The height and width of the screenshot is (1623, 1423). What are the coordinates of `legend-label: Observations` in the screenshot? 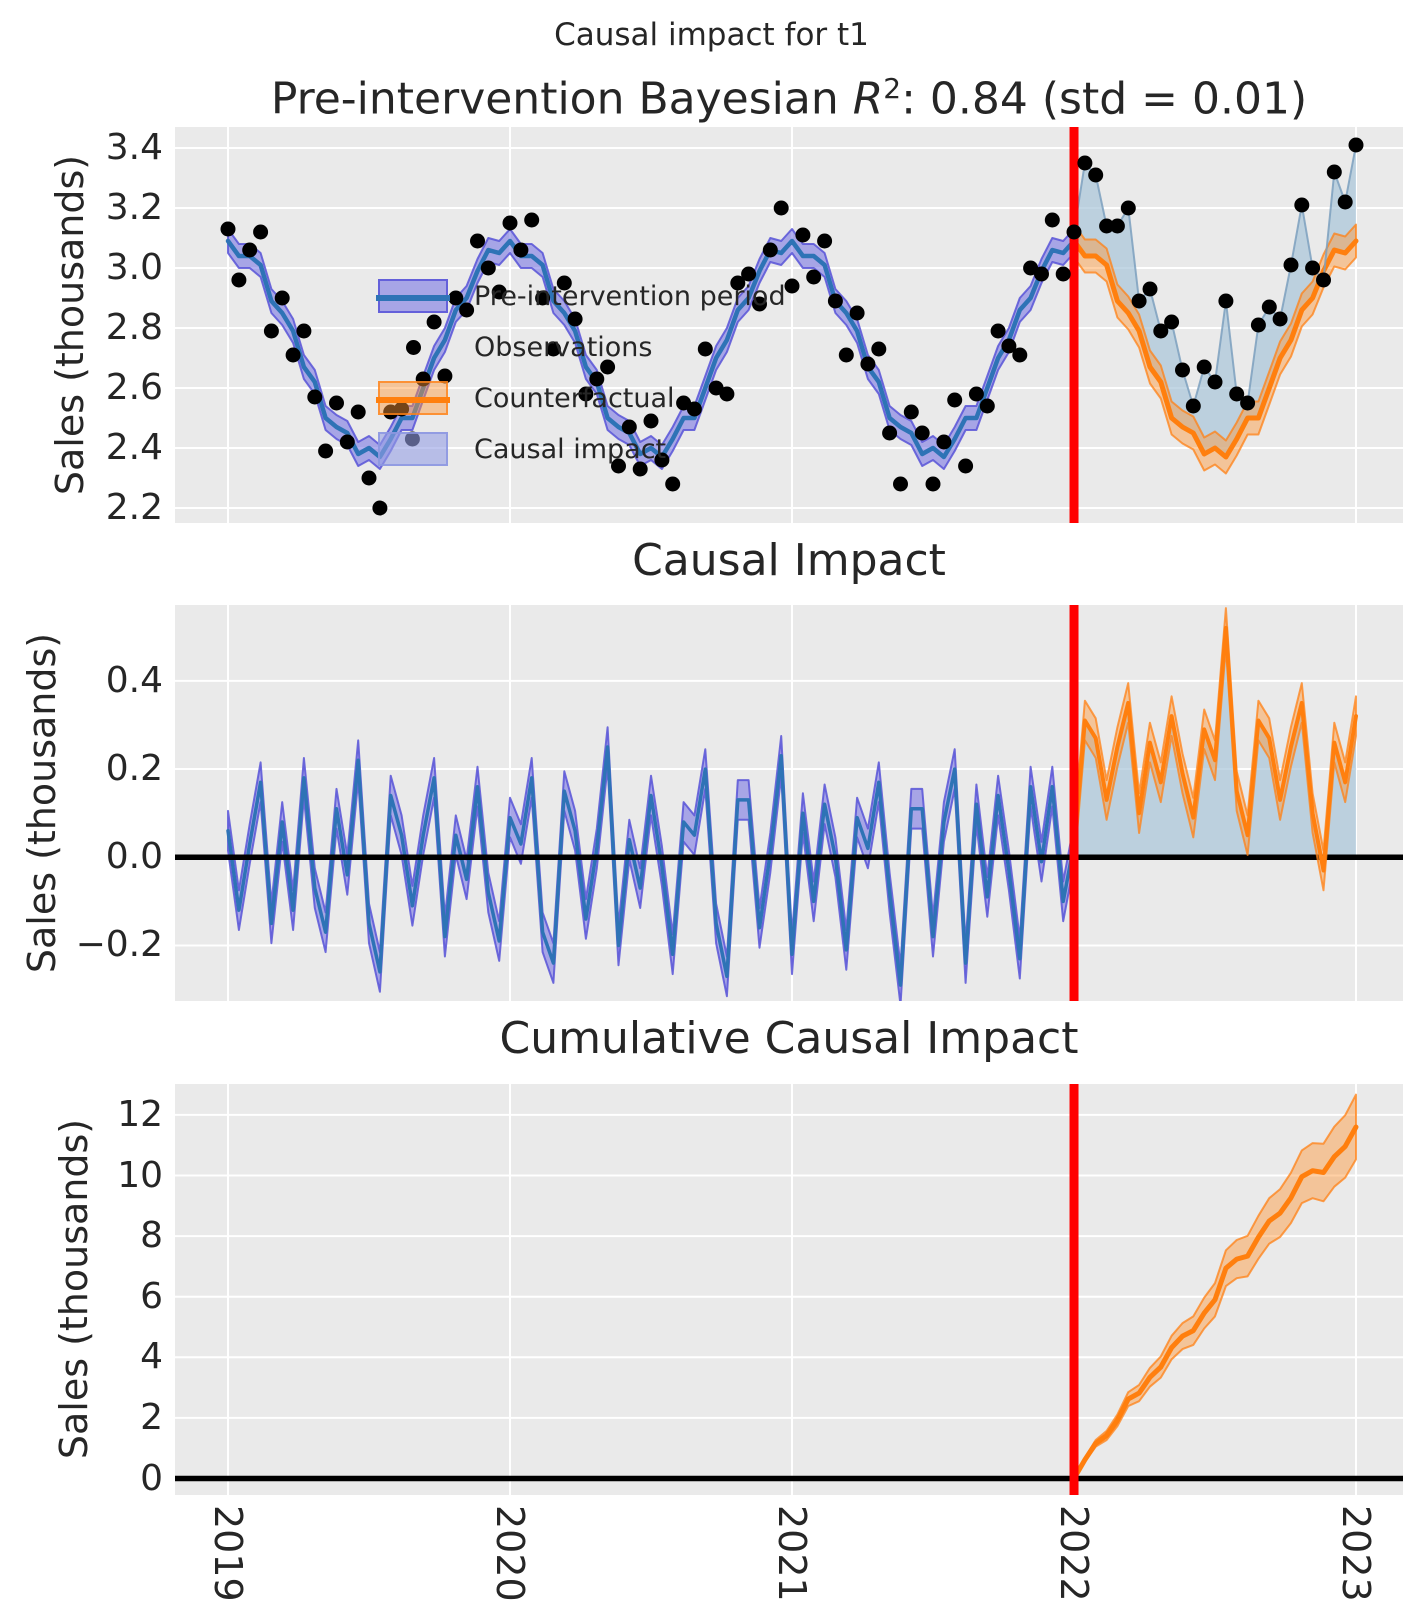 It's located at (563, 347).